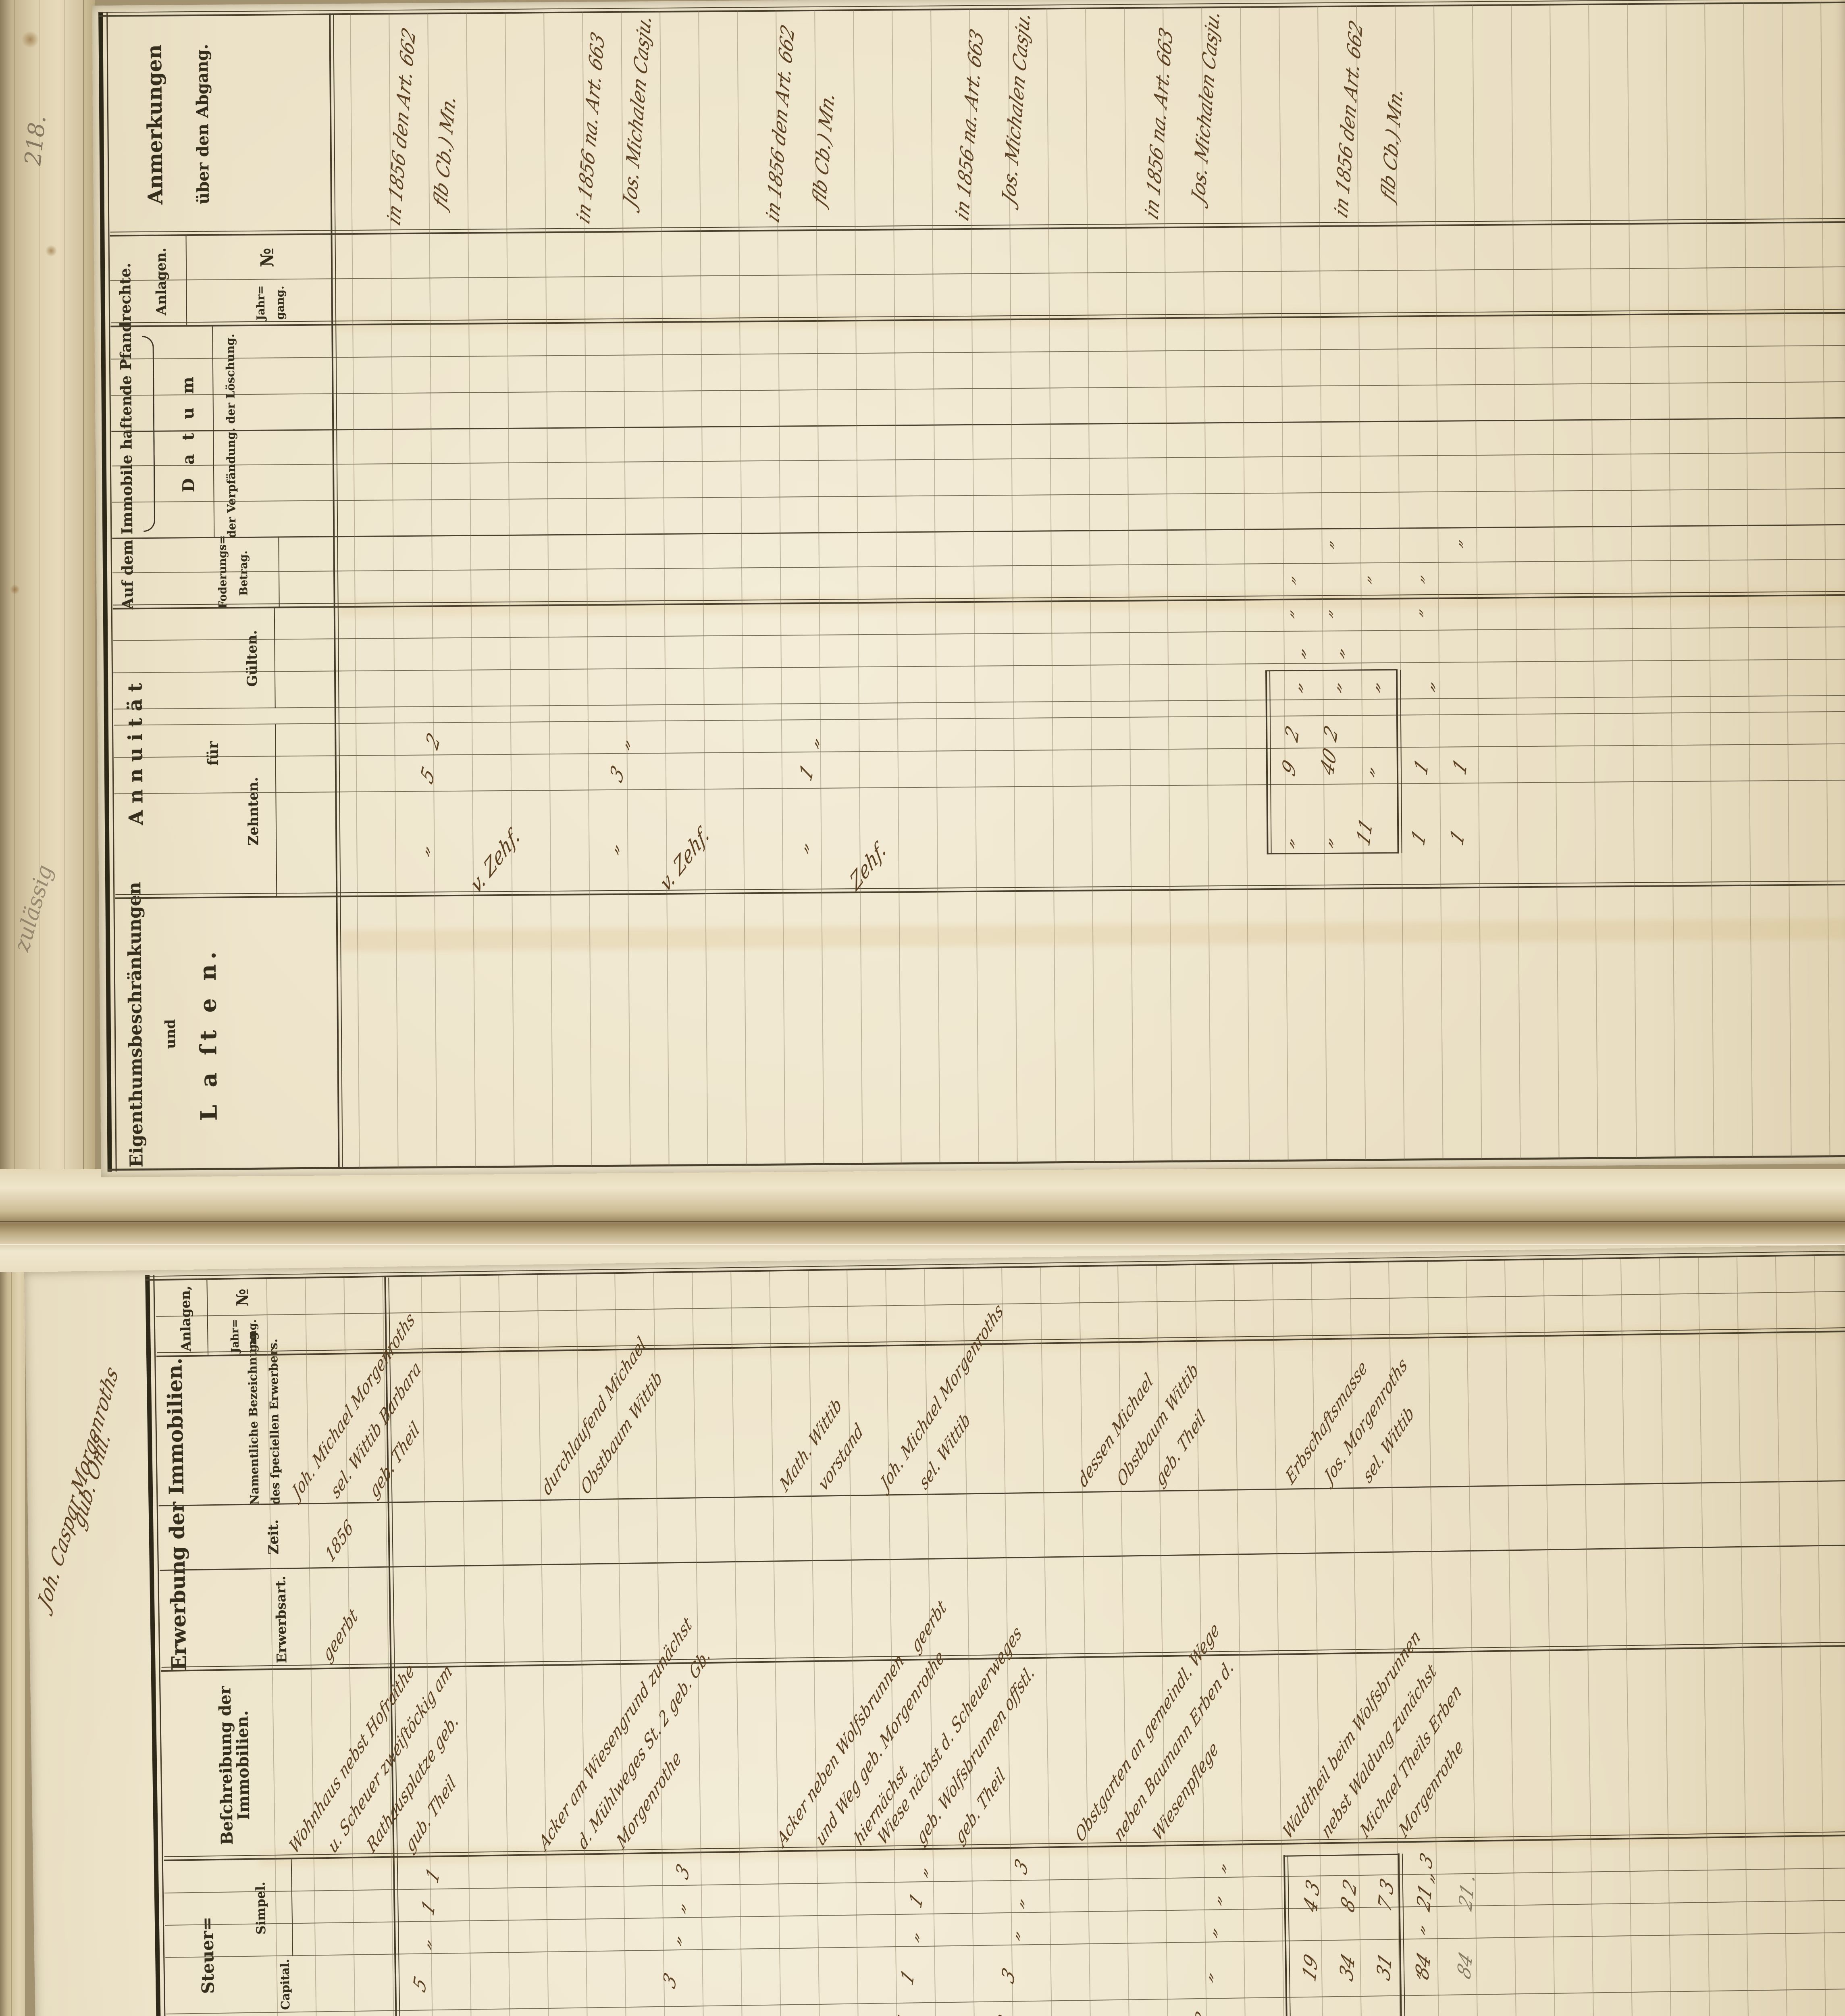  Describe the element at coordinates (637, 109) in the screenshot. I see `hw-anmerkung-line2: Jos. Michalen Casju.` at that location.